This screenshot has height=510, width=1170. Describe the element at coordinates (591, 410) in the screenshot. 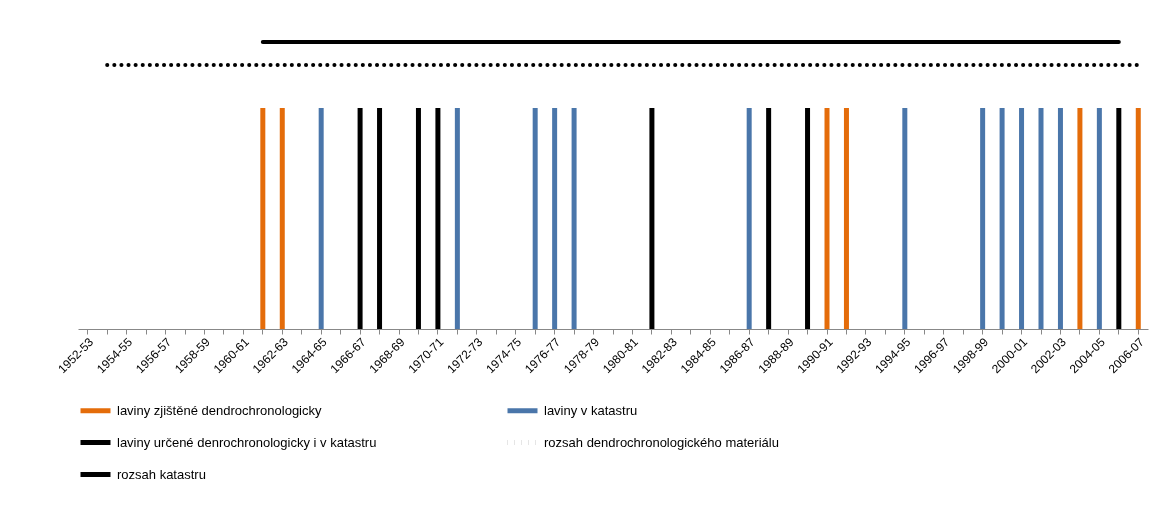

I see `legend-label: laviny v katastru` at that location.